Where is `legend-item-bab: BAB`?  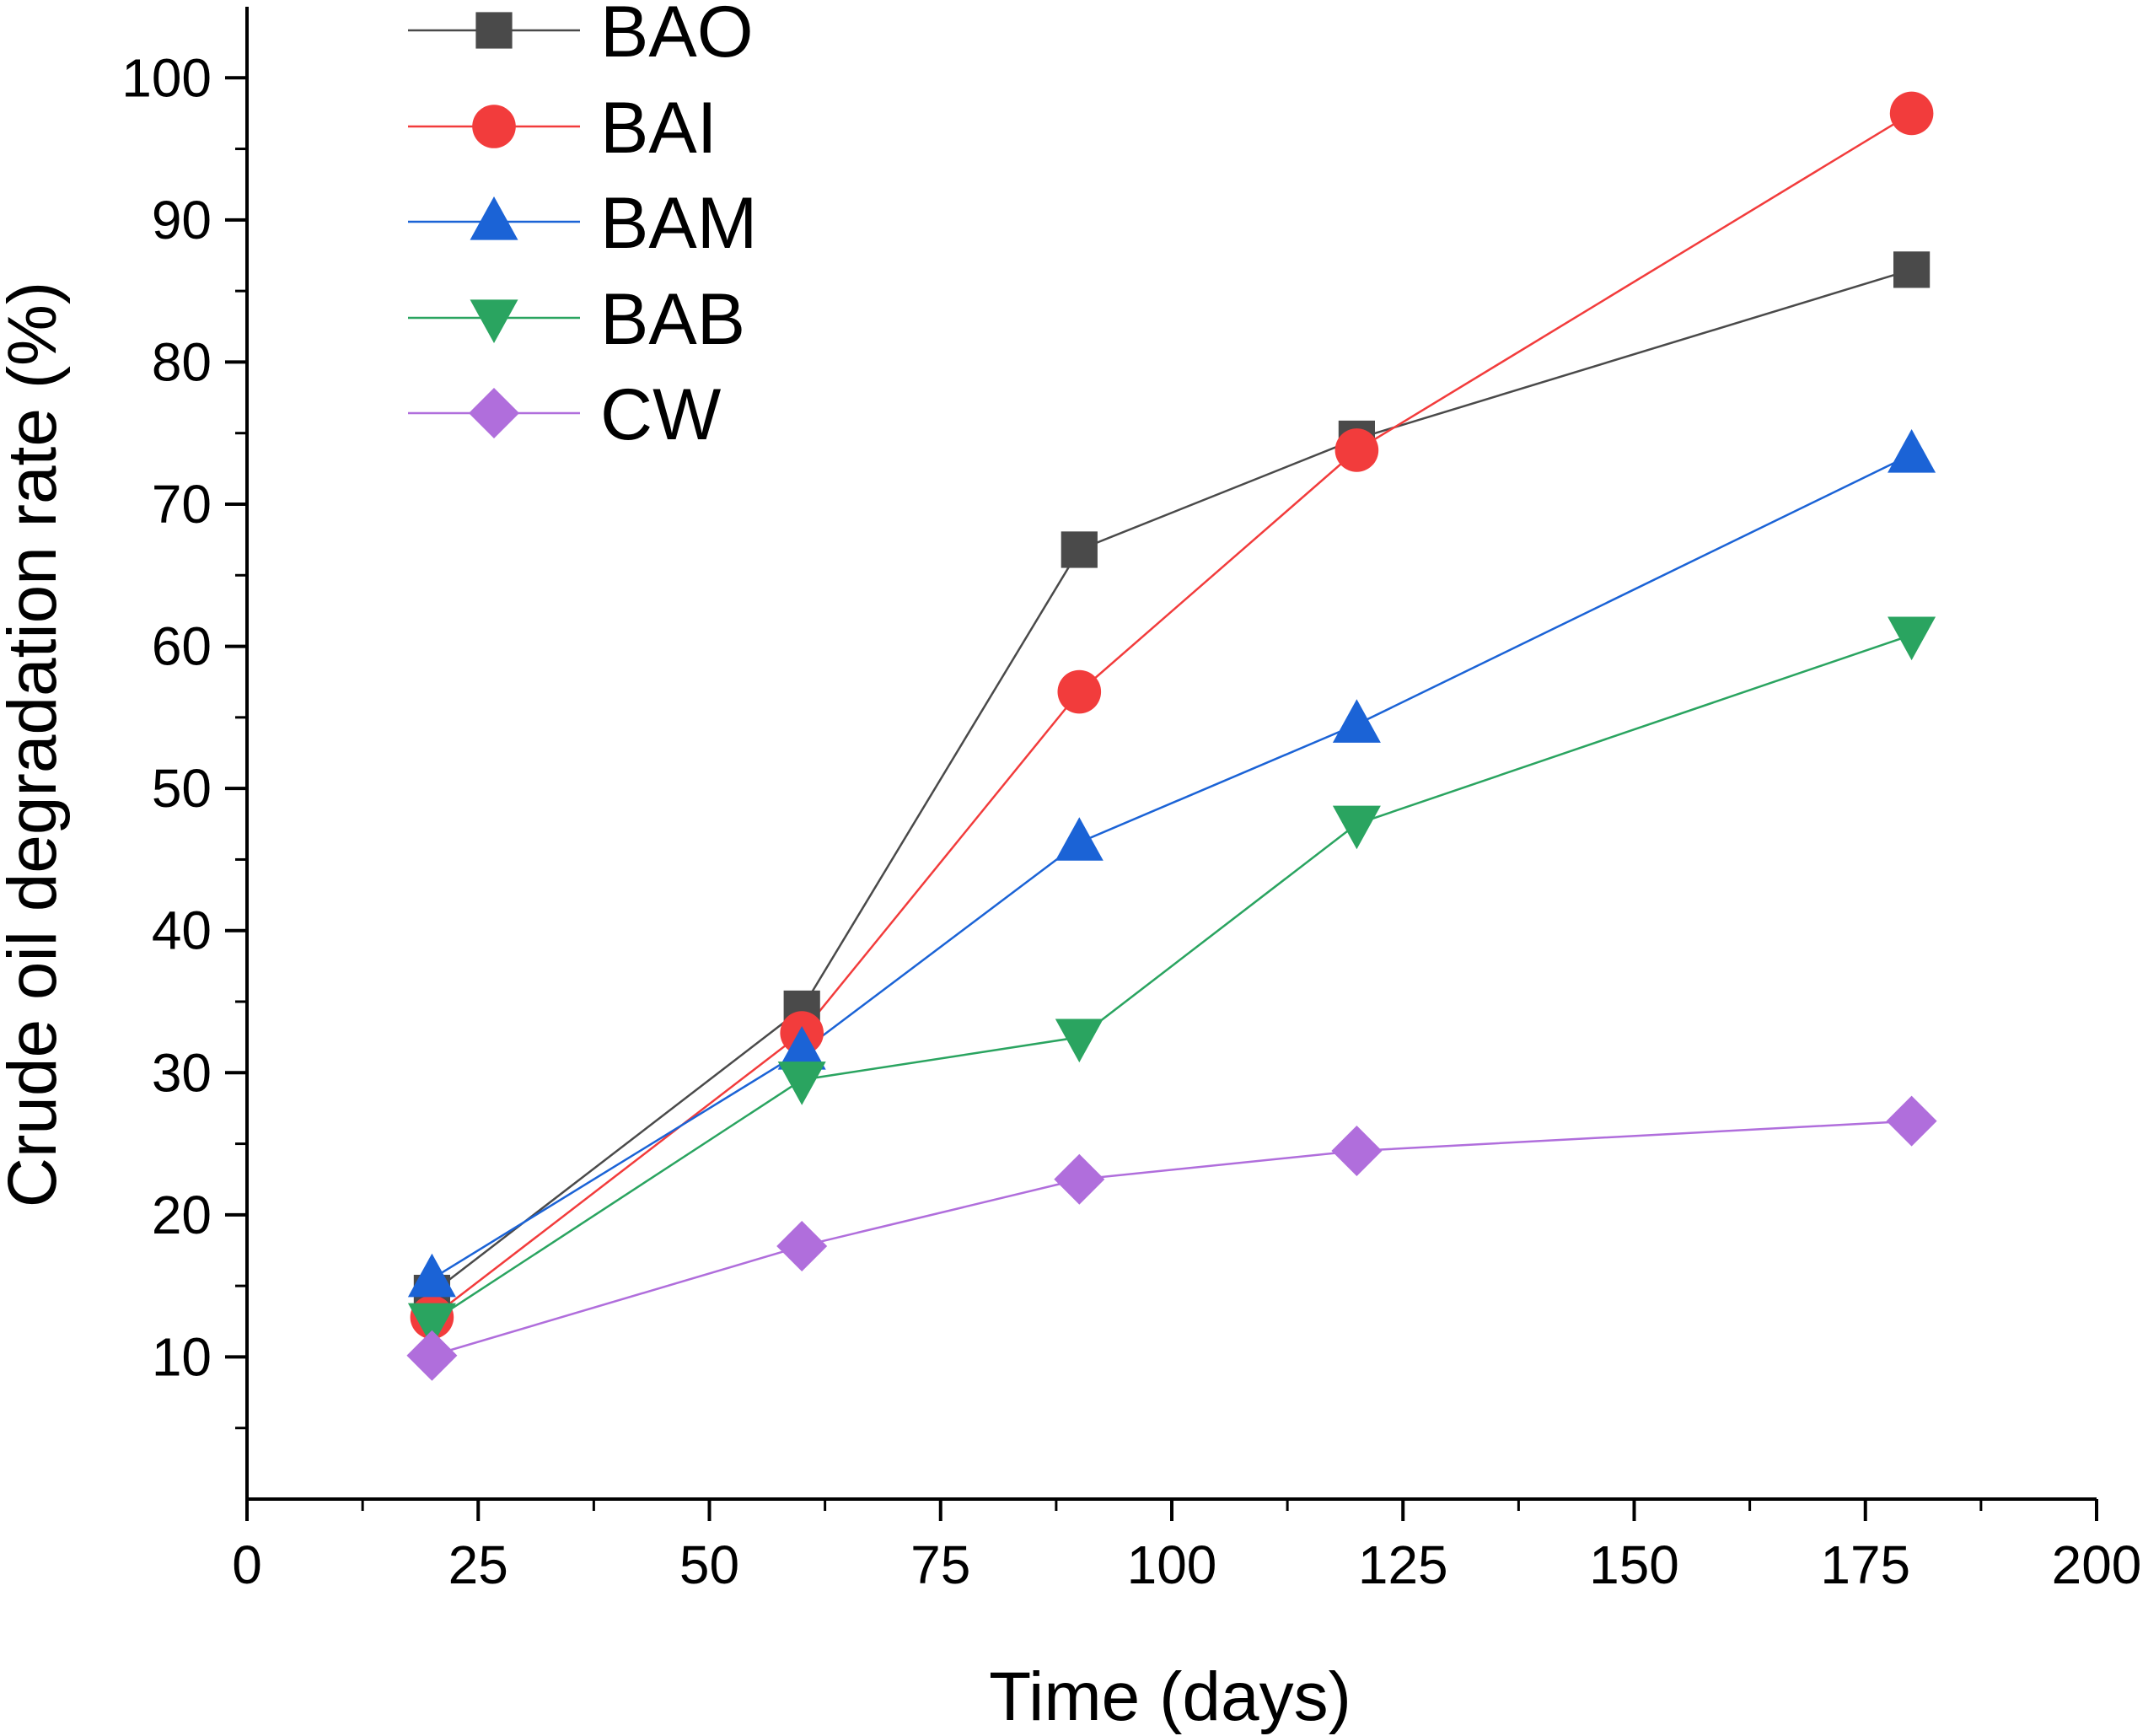 legend-item-bab: BAB is located at coordinates (576, 319).